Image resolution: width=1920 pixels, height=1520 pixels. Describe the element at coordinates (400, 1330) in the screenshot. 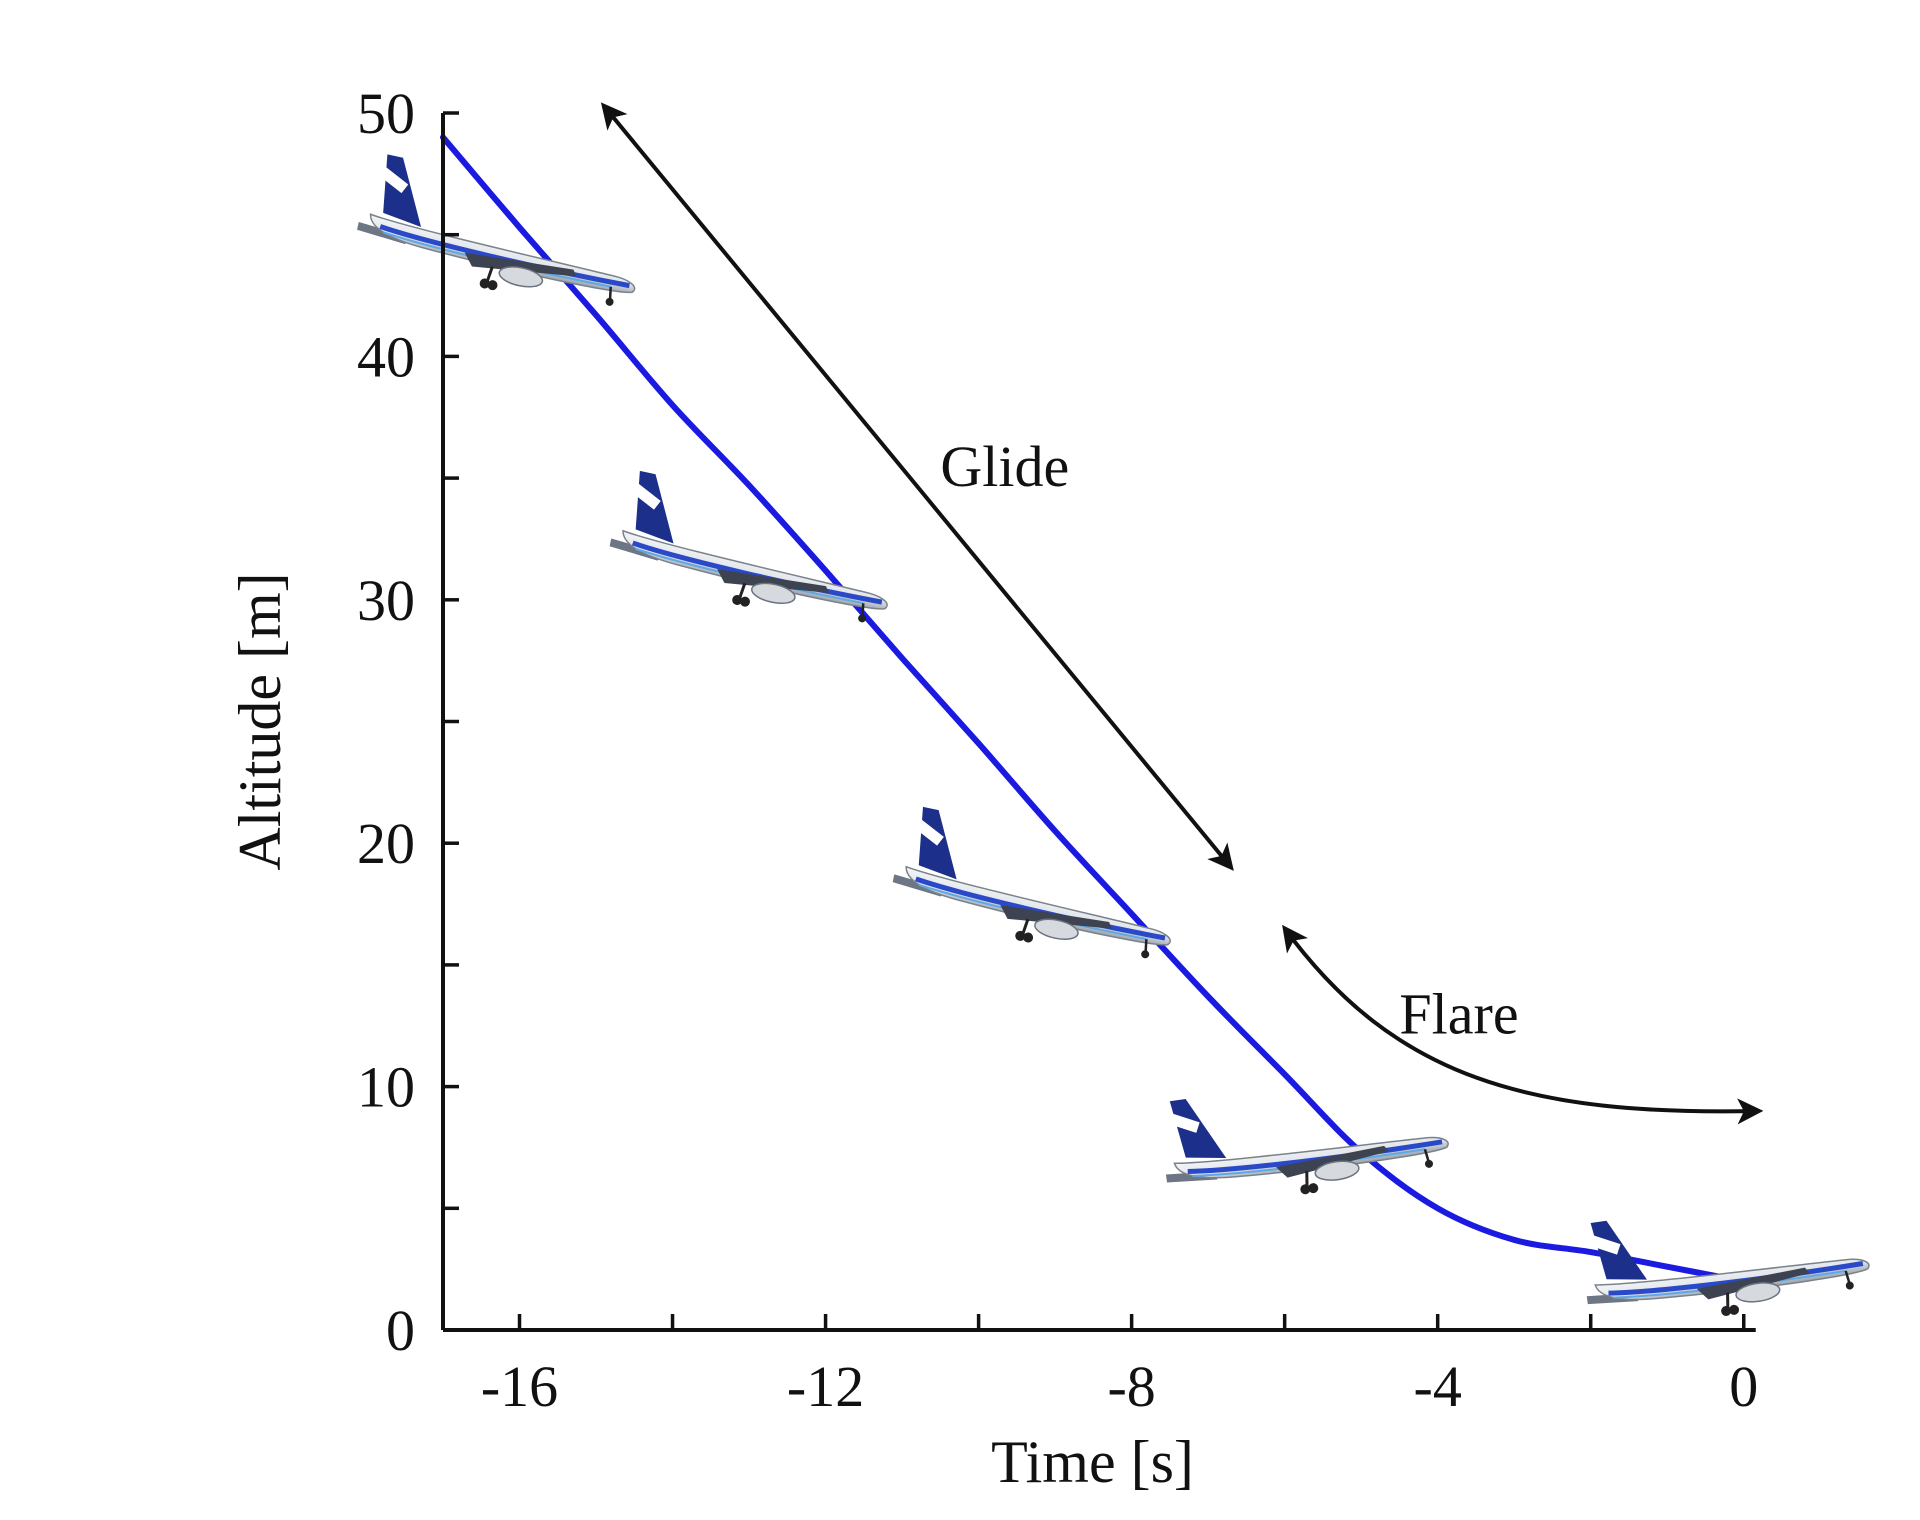

I see `y-tick-label: 0` at that location.